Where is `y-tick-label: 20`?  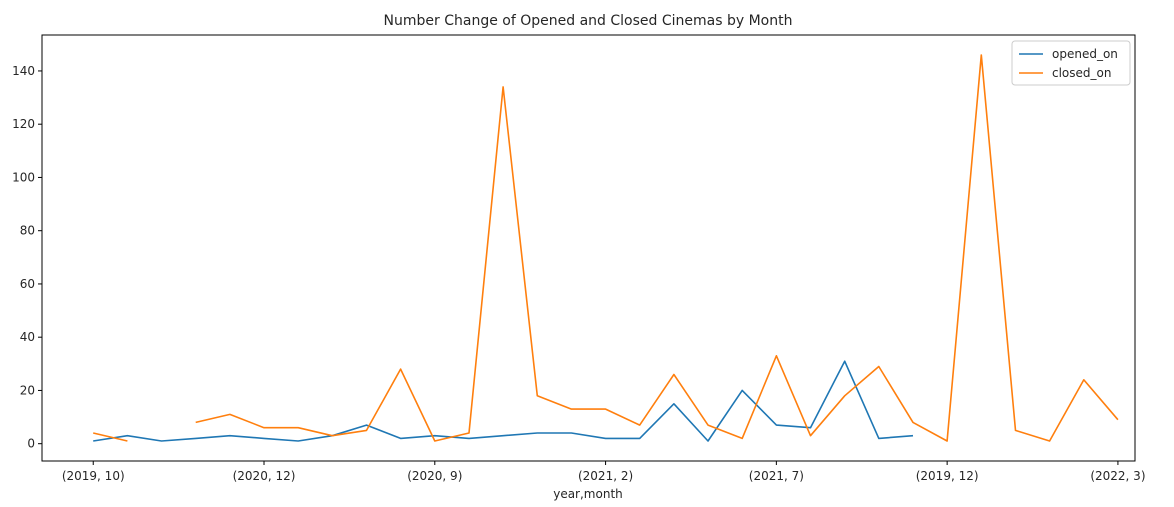 y-tick-label: 20 is located at coordinates (27, 390).